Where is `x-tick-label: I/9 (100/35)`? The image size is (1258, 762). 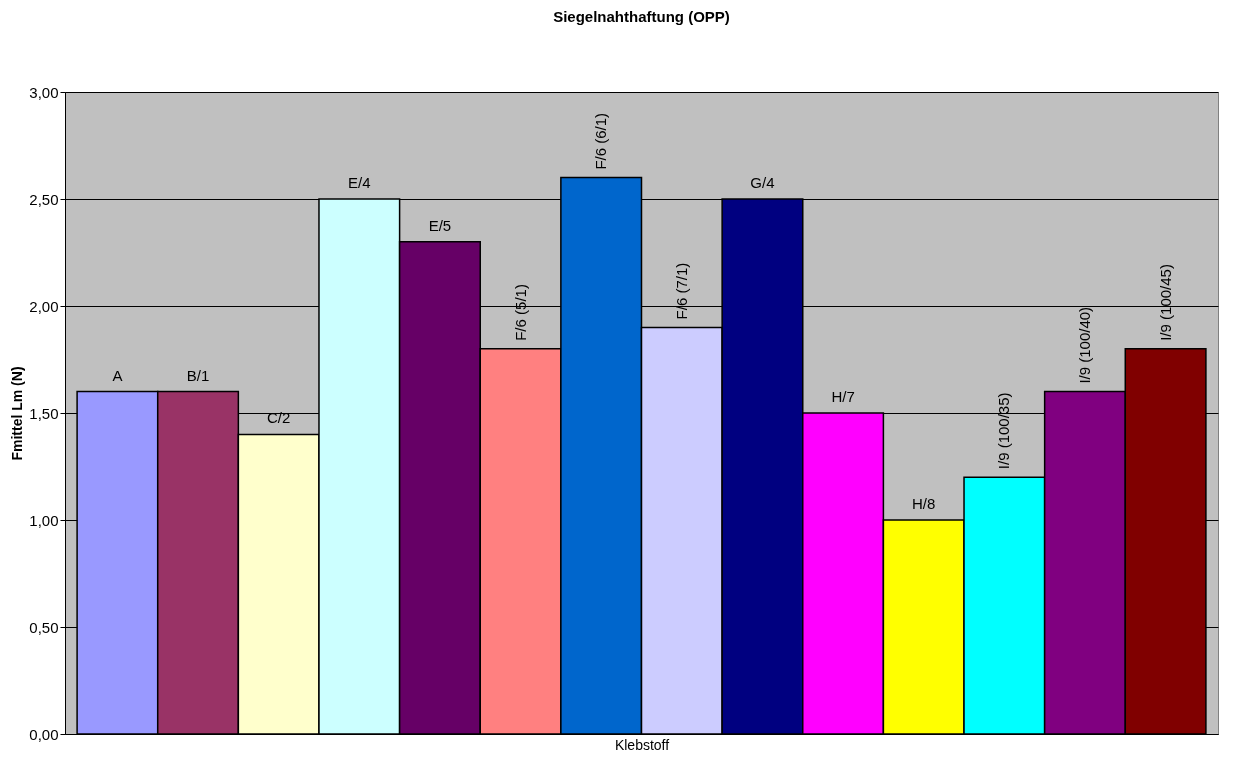 x-tick-label: I/9 (100/35) is located at coordinates (1004, 431).